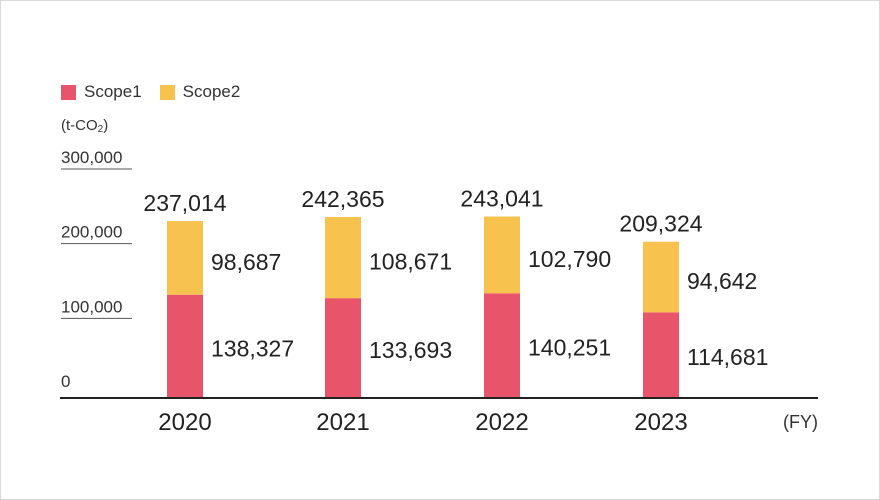 Image resolution: width=880 pixels, height=500 pixels. What do you see at coordinates (501, 422) in the screenshot?
I see `x-tick-label-2022: 2022` at bounding box center [501, 422].